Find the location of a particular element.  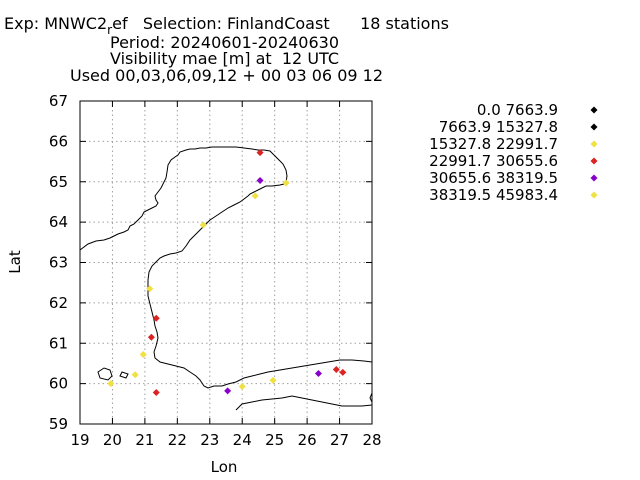

x-axis-label: Lon is located at coordinates (224, 467).